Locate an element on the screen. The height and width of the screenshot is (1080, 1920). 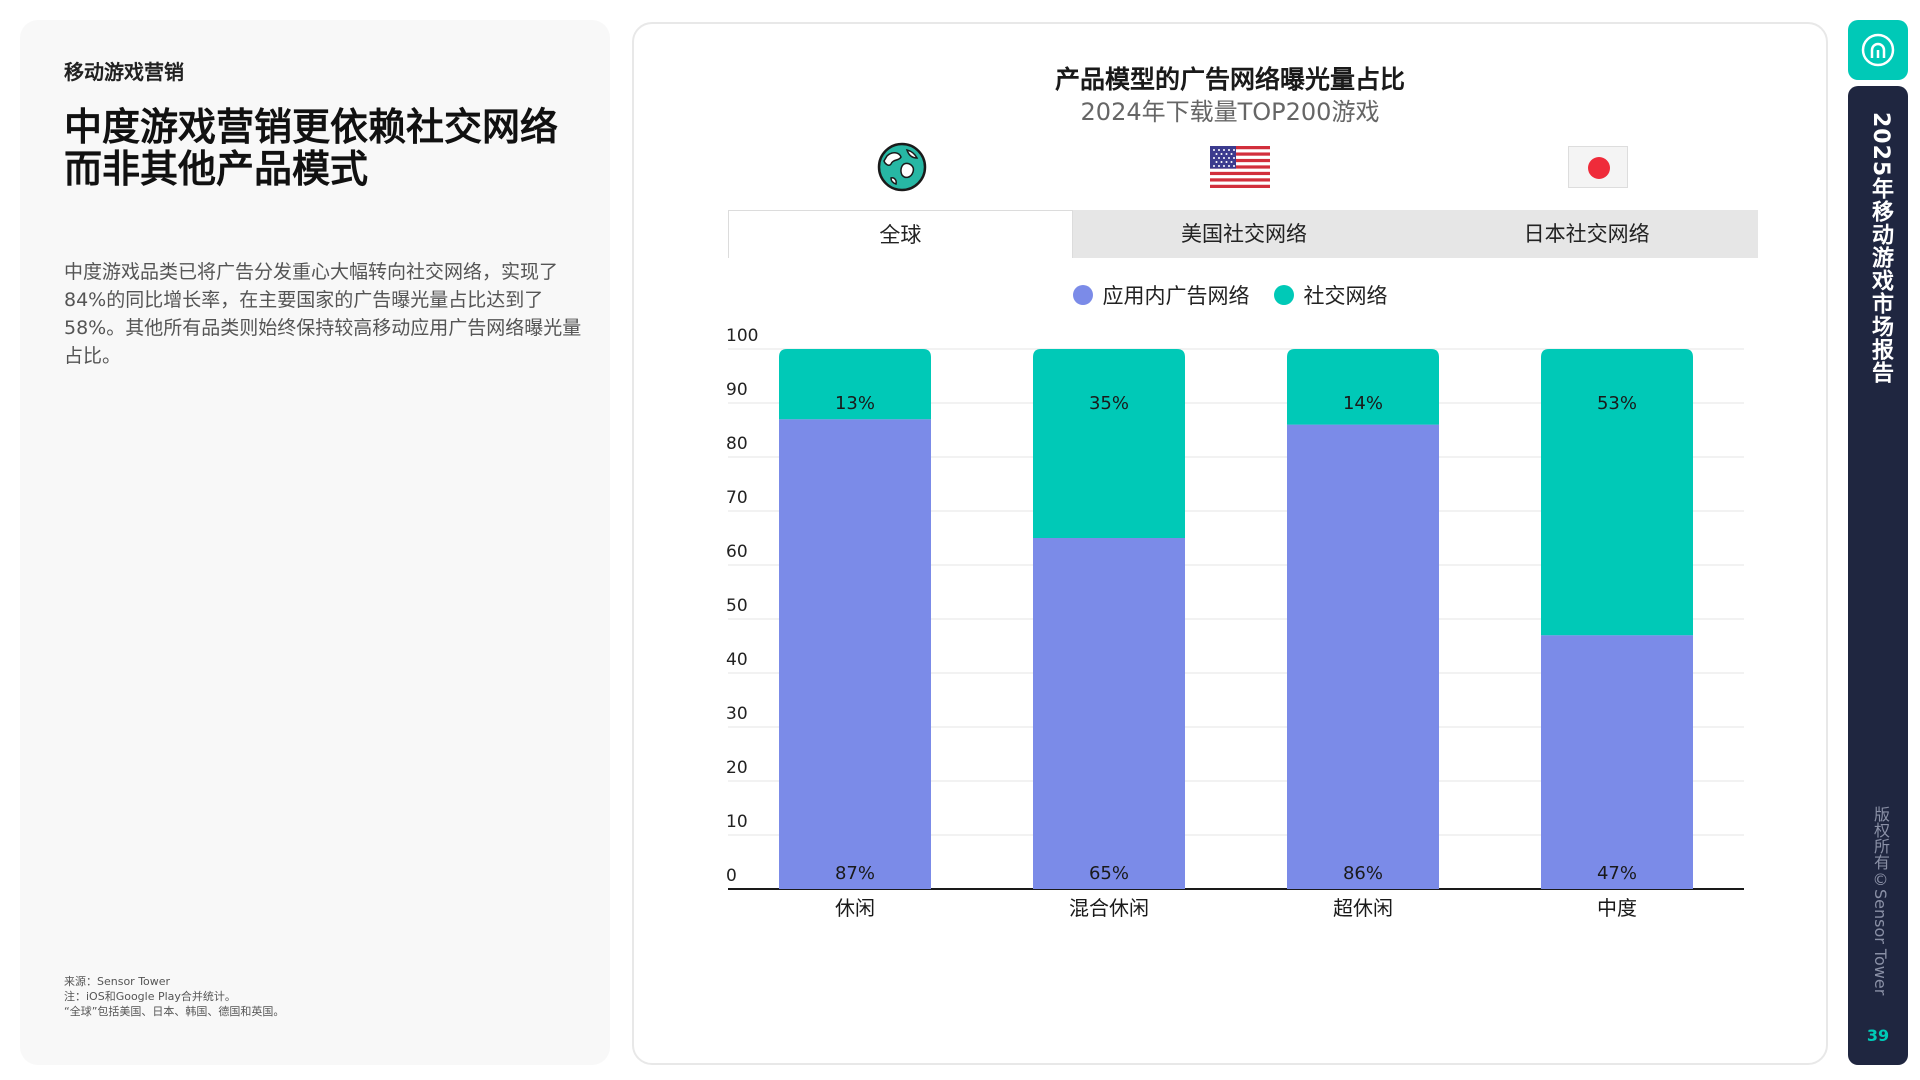
y-tick-label: 50 is located at coordinates (737, 606).